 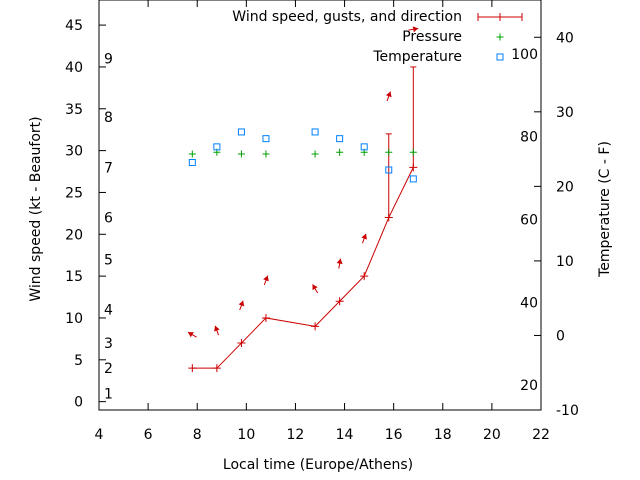 I want to click on y2-tick-label: 40, so click(x=565, y=38).